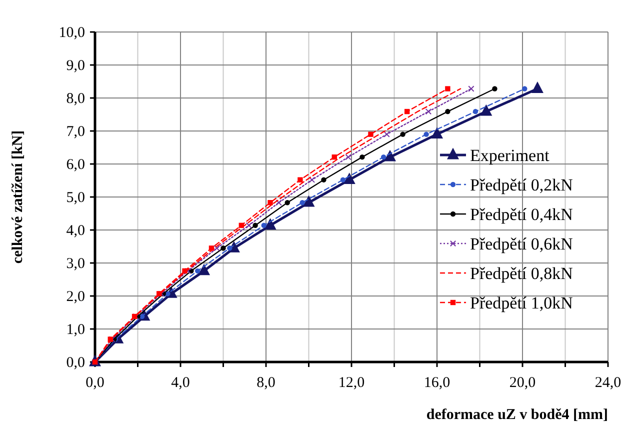 The image size is (622, 431). What do you see at coordinates (75, 363) in the screenshot?
I see `y-tick-label: 0,0` at bounding box center [75, 363].